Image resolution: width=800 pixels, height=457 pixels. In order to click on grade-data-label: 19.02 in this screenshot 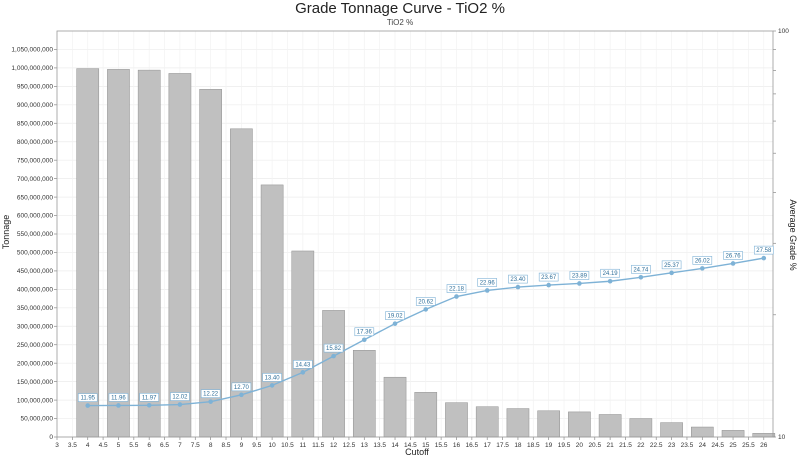, I will do `click(396, 317)`.